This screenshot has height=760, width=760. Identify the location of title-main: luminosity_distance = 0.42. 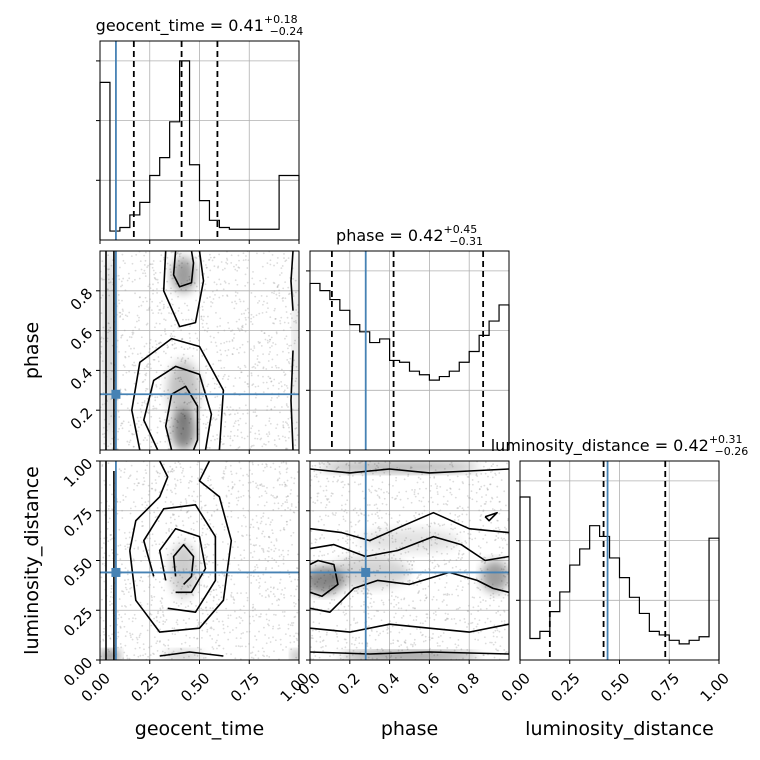
(600, 446).